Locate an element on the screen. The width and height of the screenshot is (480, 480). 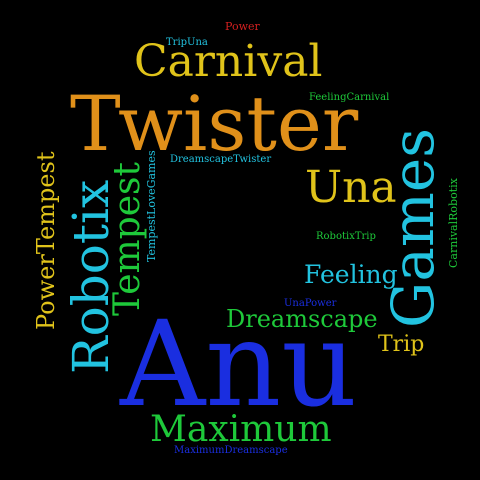
word-trip: Trip is located at coordinates (401, 345).